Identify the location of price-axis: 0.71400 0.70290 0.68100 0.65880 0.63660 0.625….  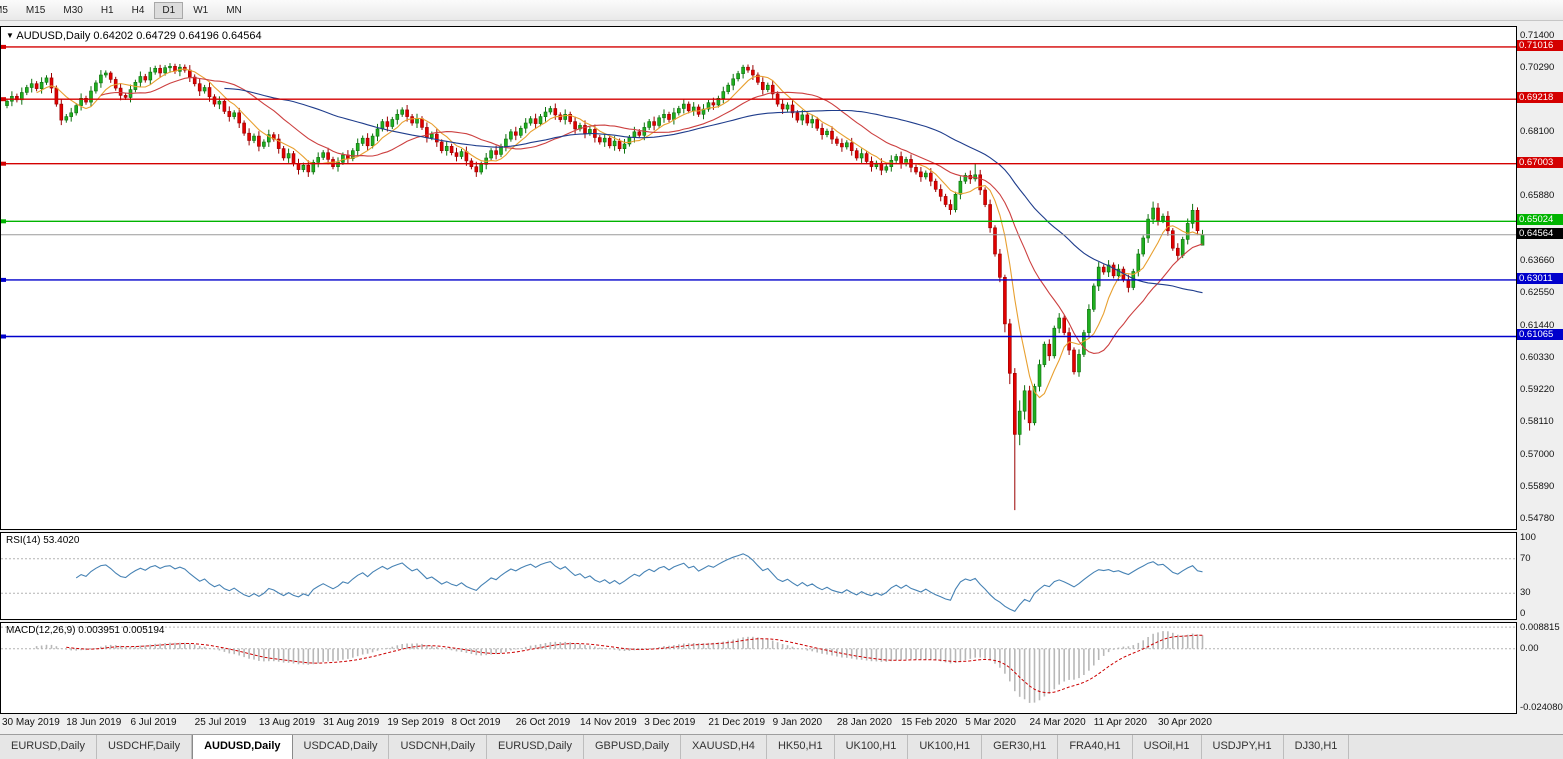
(1540, 278).